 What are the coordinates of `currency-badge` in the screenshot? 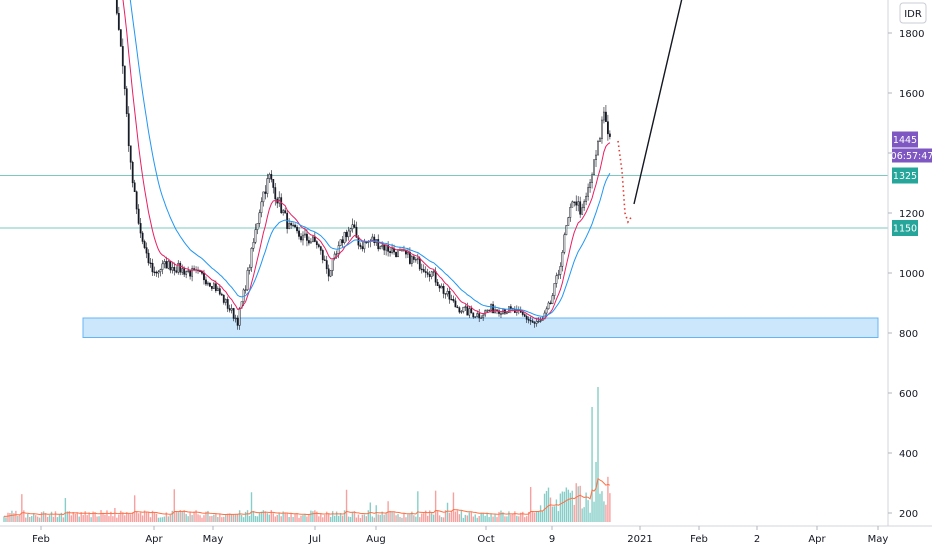 It's located at (913, 13).